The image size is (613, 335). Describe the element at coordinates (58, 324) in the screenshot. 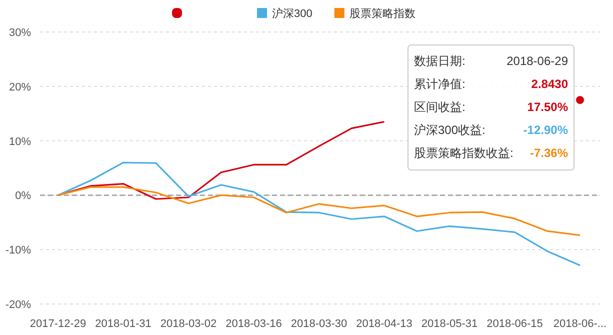

I see `x-tick-label: 2017-12-29` at that location.